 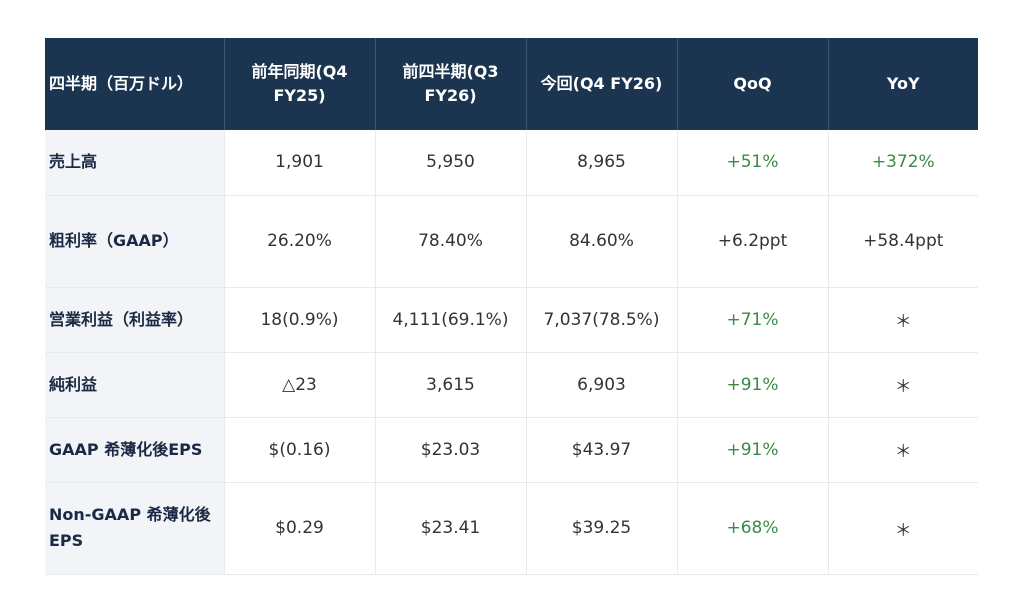 I want to click on cell-qoq: +51%, so click(x=753, y=163).